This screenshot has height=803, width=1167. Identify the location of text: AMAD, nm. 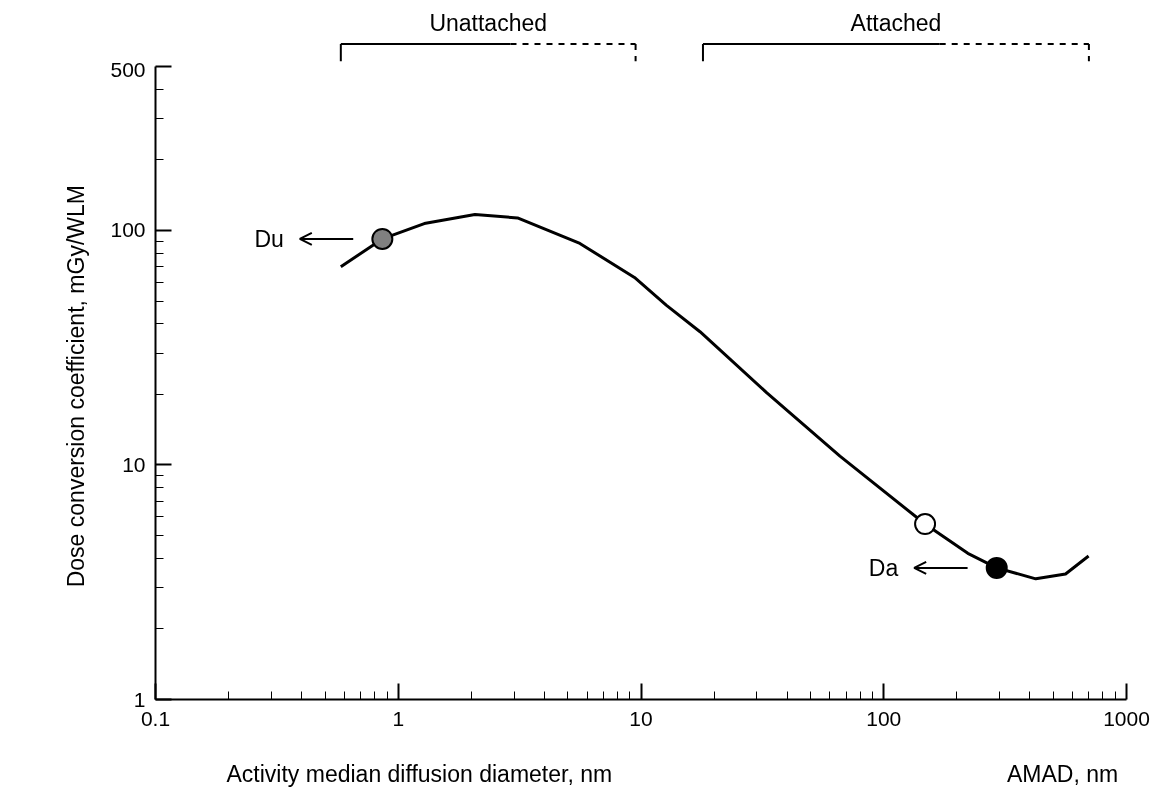
(1062, 774).